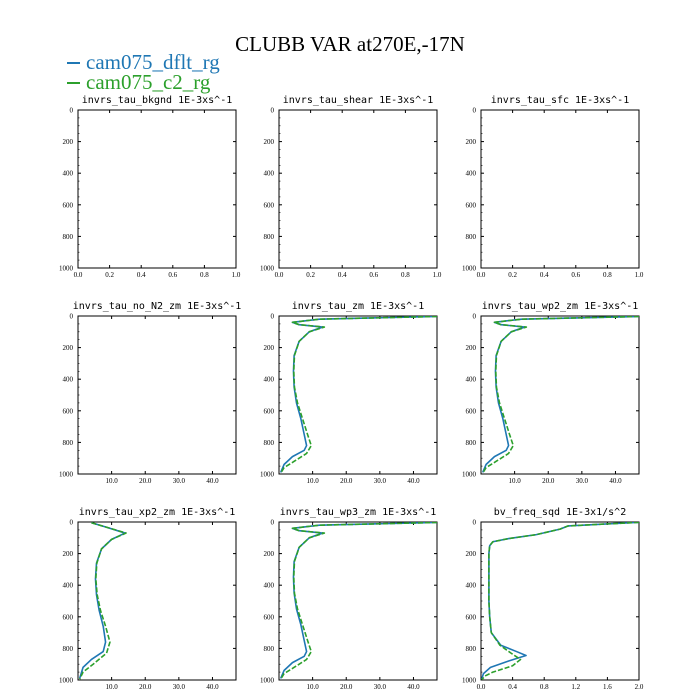 The height and width of the screenshot is (700, 700). I want to click on panel-4-xtick-label: 30.0, so click(179, 481).